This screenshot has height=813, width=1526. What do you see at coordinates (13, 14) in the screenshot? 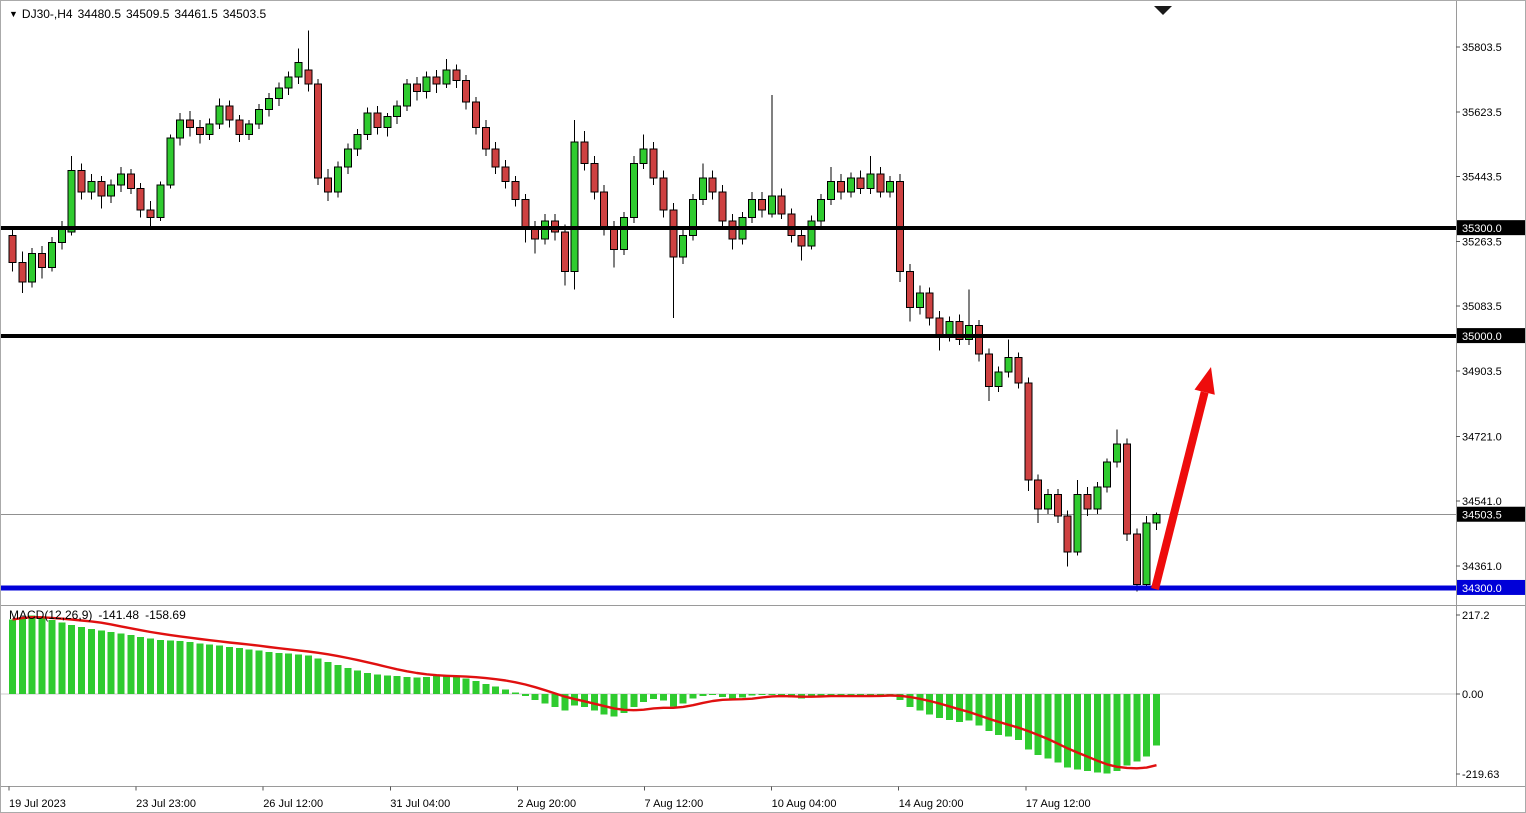
I see `symbol-dropdown-icon: ▼` at bounding box center [13, 14].